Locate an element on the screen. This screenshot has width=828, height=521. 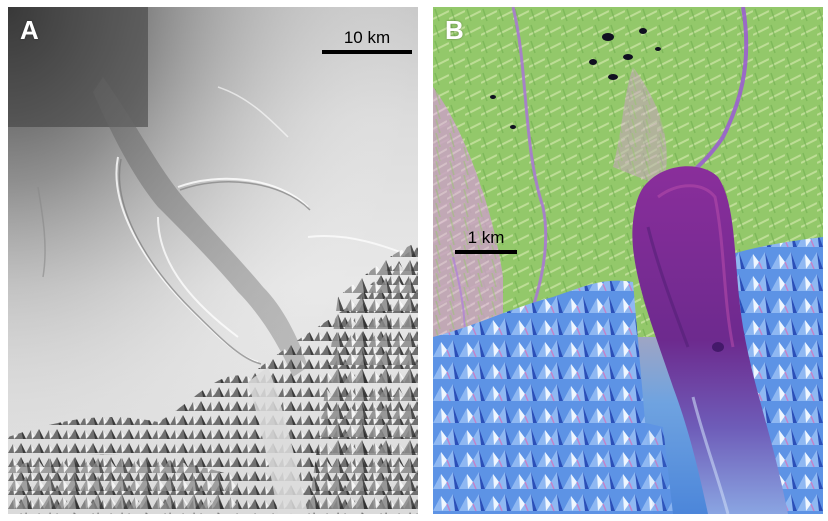
scale-bar-1km: 1 km is located at coordinates (486, 241).